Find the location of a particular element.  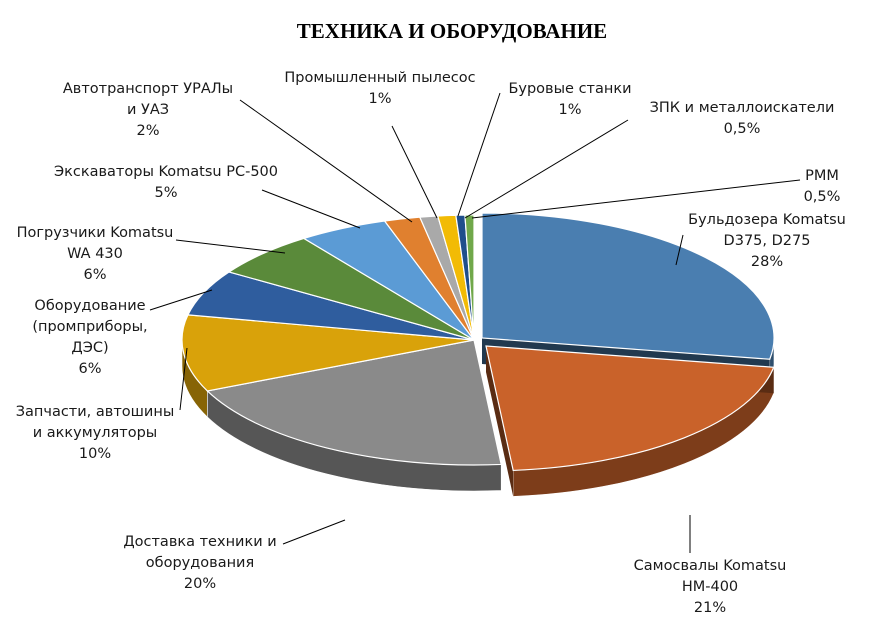

slice-name-label: ДЭС) is located at coordinates (89, 348).